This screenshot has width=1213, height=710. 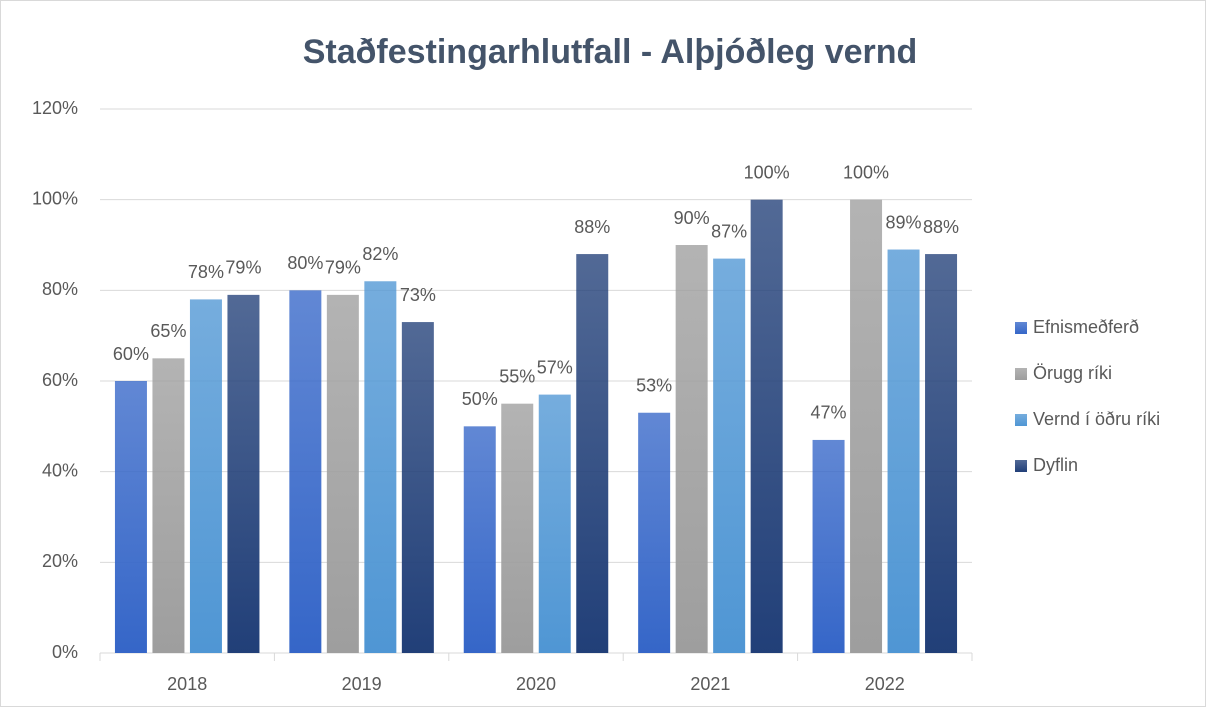 What do you see at coordinates (1086, 327) in the screenshot?
I see `legend-label: Efnismeðferð` at bounding box center [1086, 327].